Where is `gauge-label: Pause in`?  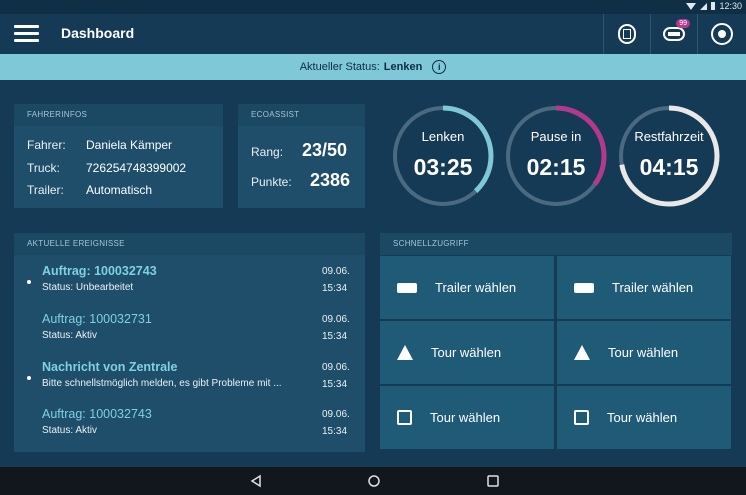 gauge-label: Pause in is located at coordinates (556, 136).